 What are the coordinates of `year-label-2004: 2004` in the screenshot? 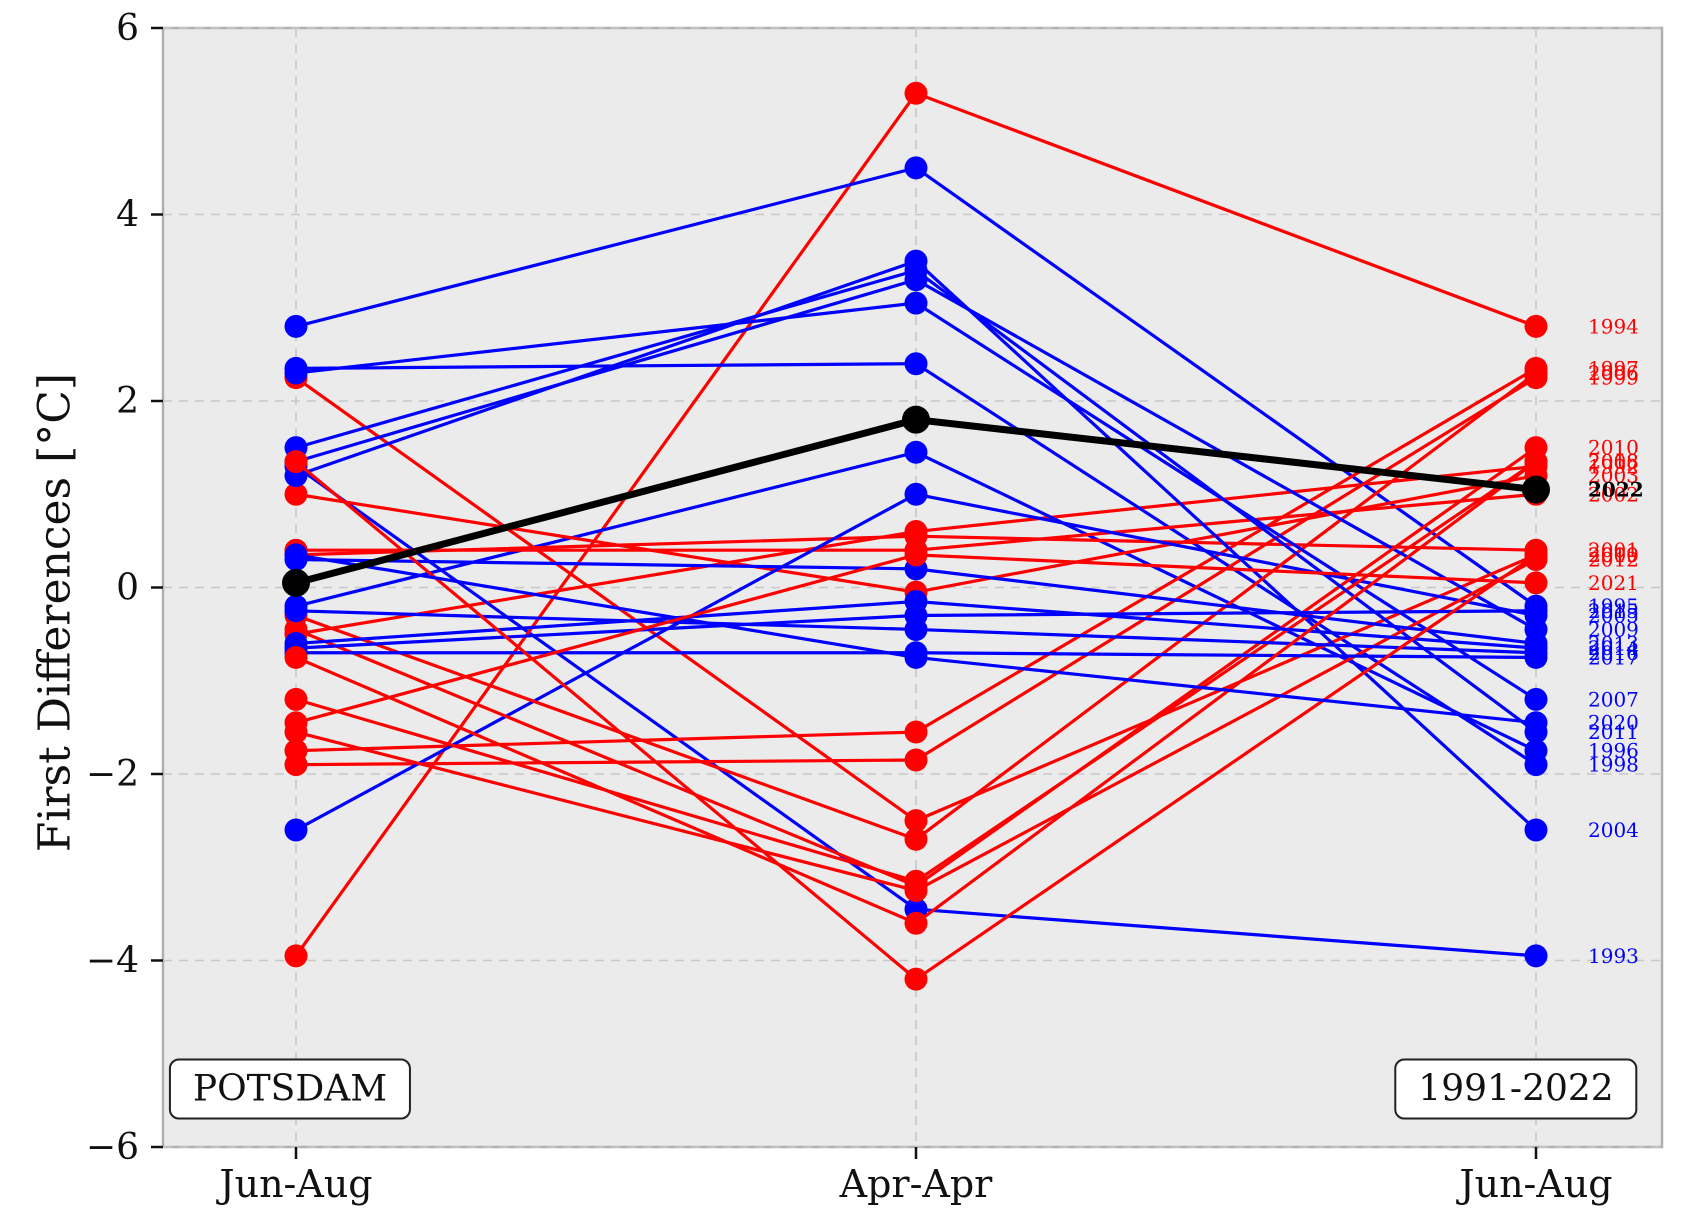 It's located at (1613, 830).